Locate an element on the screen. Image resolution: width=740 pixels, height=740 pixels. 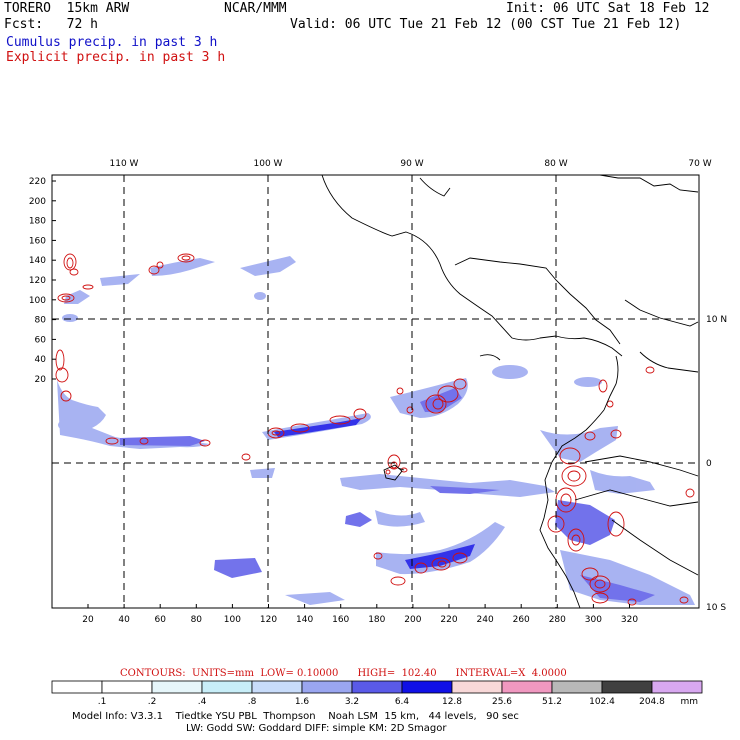
y-tick-label: 140 is located at coordinates (37, 261).